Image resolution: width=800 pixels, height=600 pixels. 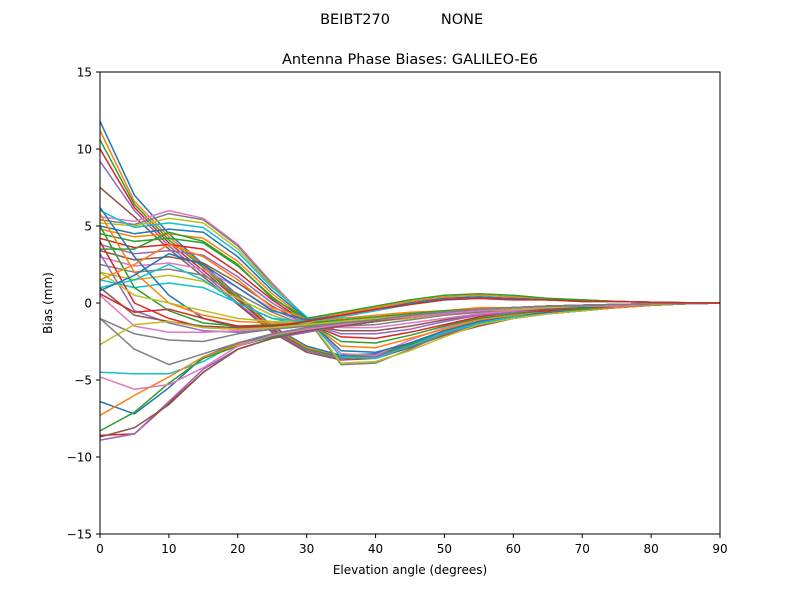 What do you see at coordinates (100, 549) in the screenshot?
I see `x-tick-label: 0` at bounding box center [100, 549].